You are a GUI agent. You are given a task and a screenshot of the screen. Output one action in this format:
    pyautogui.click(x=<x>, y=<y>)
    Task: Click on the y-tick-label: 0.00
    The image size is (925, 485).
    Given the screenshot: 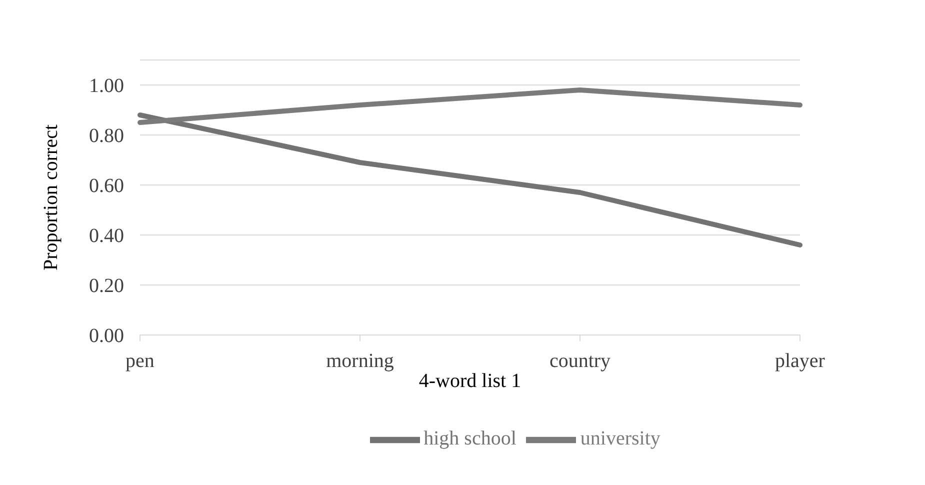 What is the action you would take?
    pyautogui.click(x=106, y=336)
    